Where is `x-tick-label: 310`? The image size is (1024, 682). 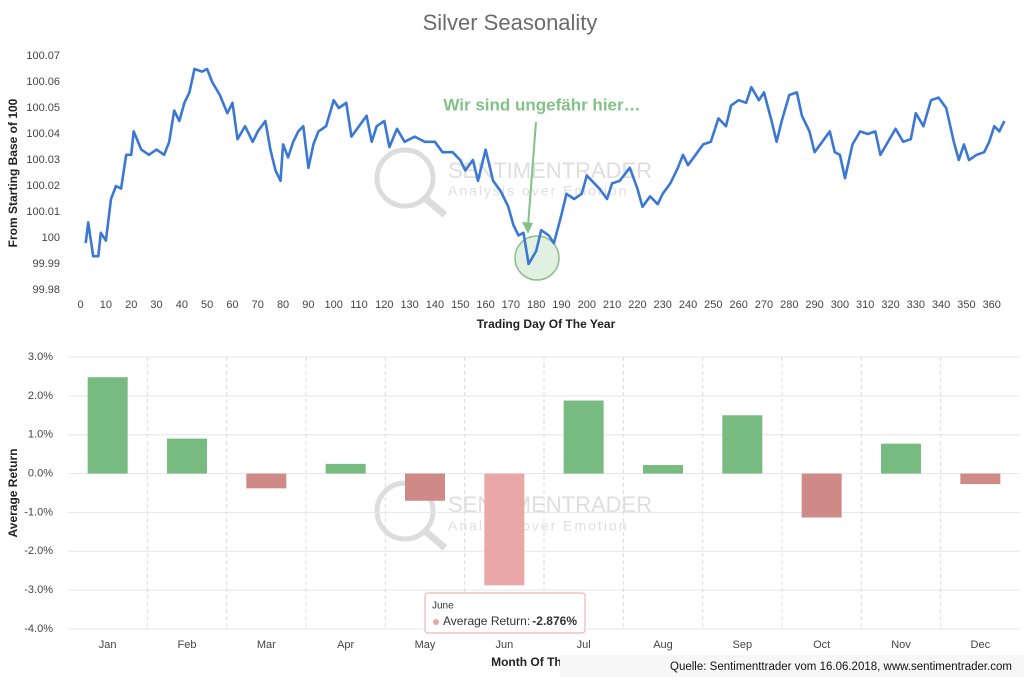
x-tick-label: 310 is located at coordinates (865, 305).